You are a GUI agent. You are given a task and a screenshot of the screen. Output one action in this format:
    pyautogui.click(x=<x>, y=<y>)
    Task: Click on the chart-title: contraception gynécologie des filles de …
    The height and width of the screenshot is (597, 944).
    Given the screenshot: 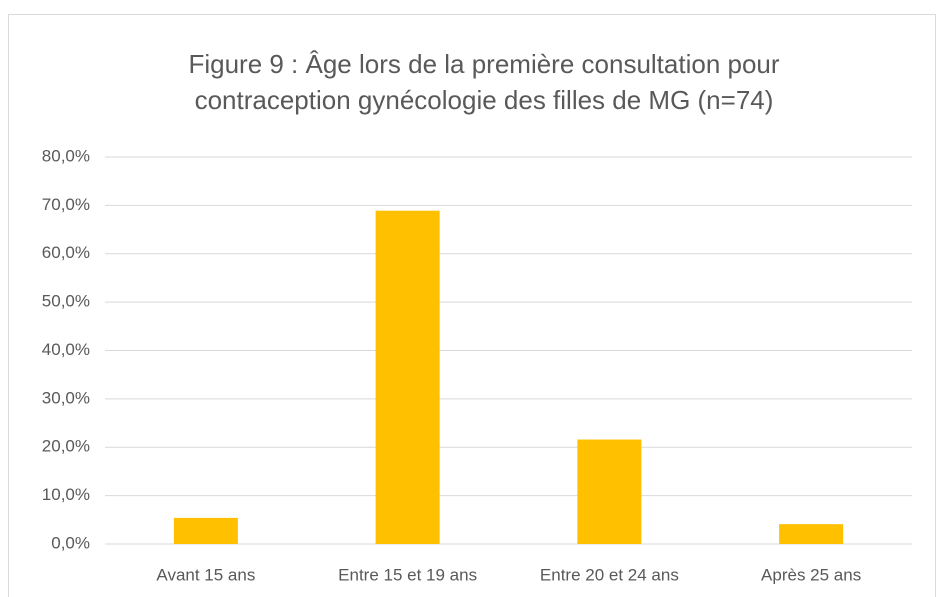 What is the action you would take?
    pyautogui.click(x=484, y=100)
    